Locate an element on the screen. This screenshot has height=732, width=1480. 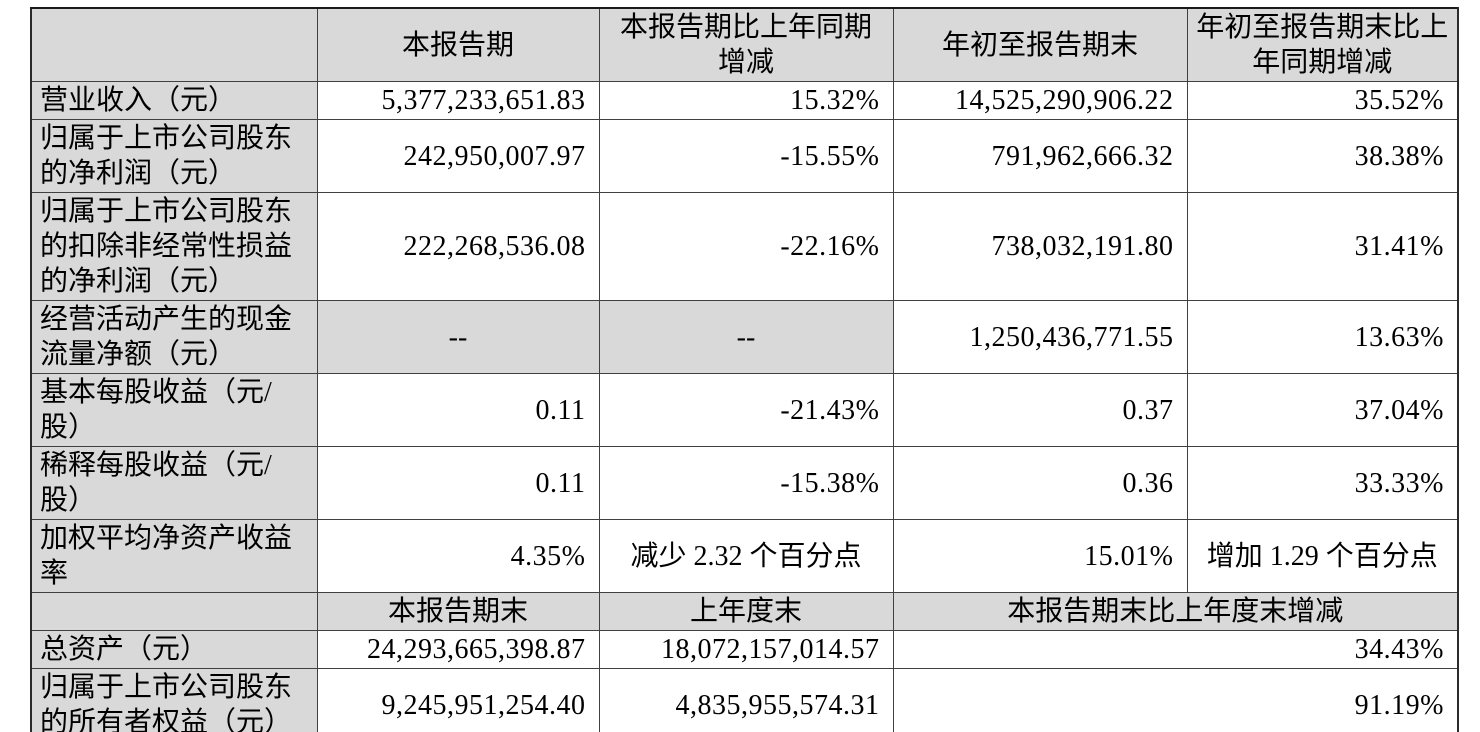
cell-equity-change: 91.19% is located at coordinates (1175, 700).